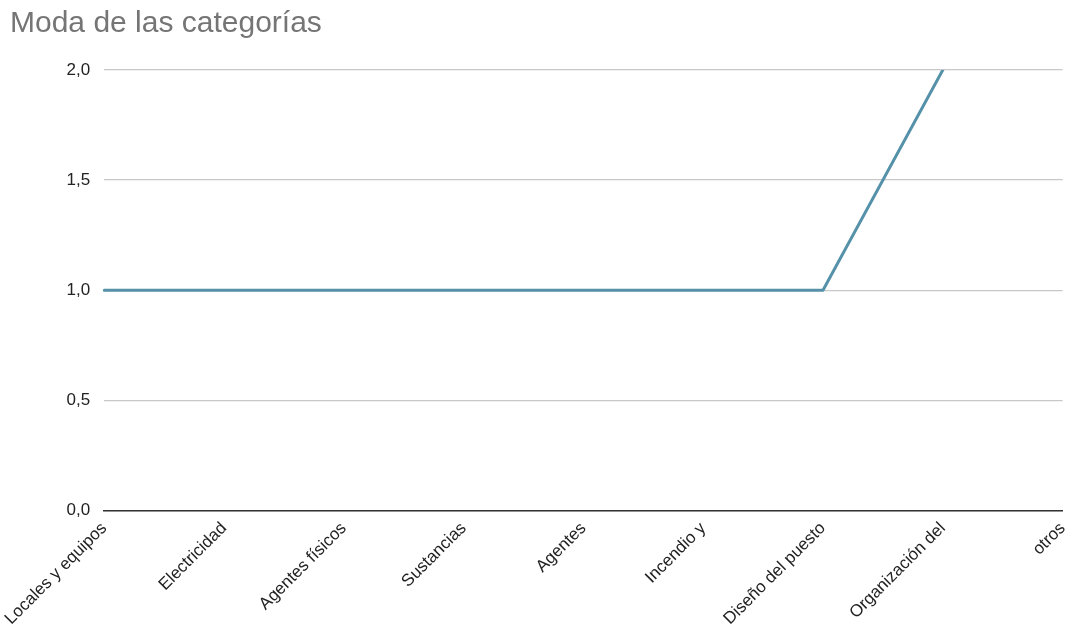 The height and width of the screenshot is (637, 1085). I want to click on chart-title: Moda de las categorías, so click(166, 22).